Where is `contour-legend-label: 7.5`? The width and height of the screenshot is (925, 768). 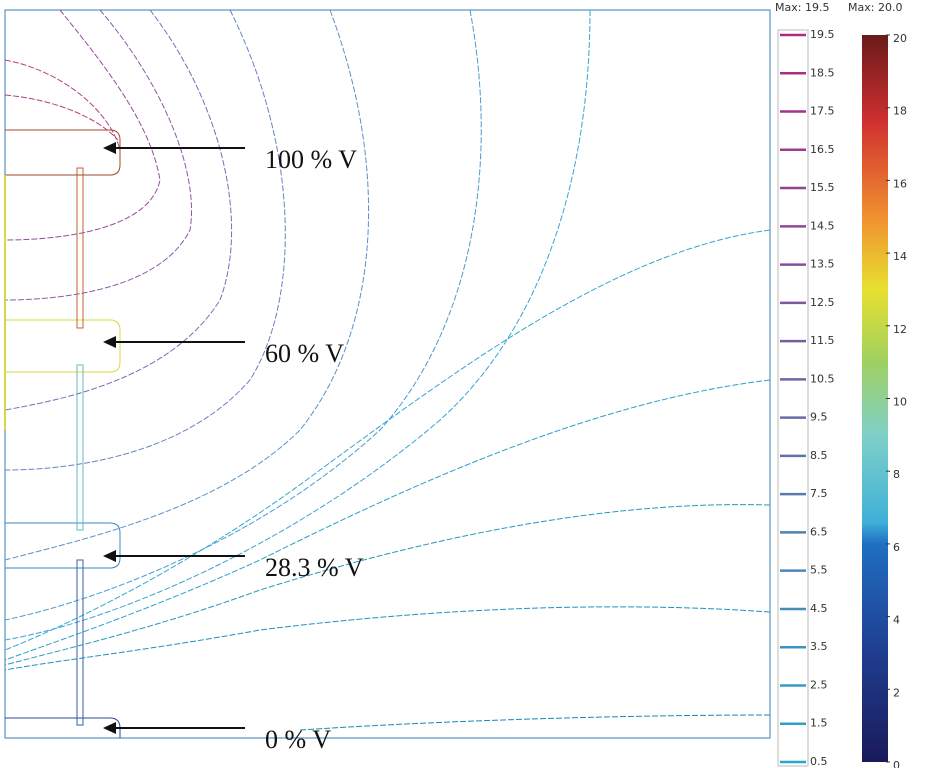 contour-legend-label: 7.5 is located at coordinates (819, 493).